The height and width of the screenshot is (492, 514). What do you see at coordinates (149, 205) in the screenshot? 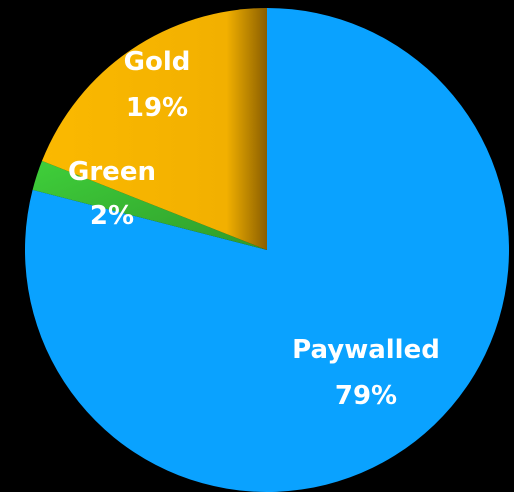
I see `pie-slice-green` at bounding box center [149, 205].